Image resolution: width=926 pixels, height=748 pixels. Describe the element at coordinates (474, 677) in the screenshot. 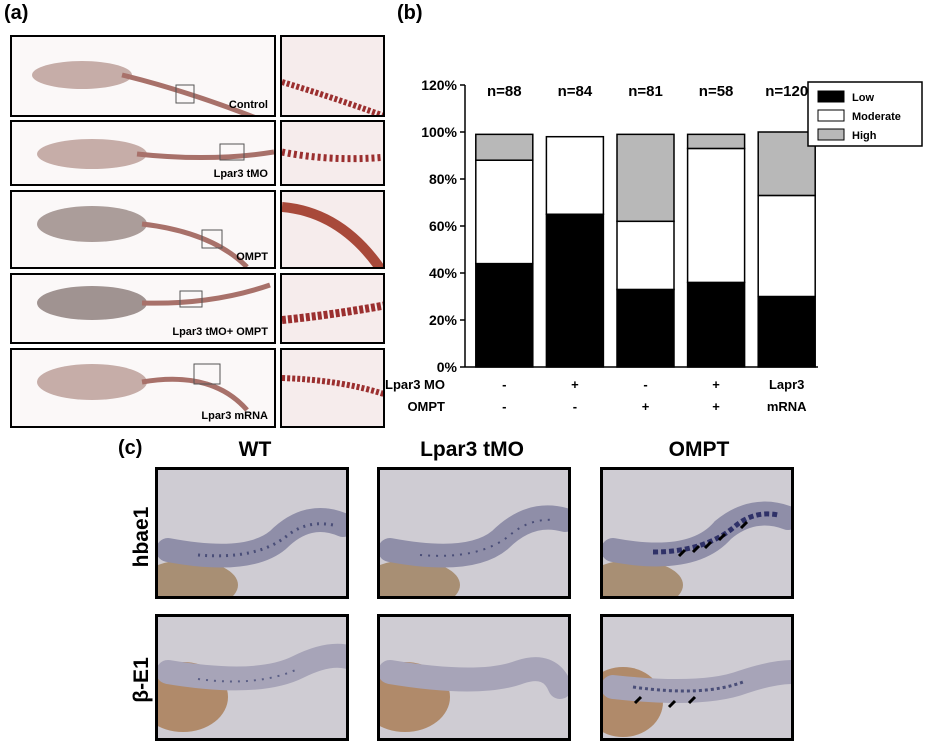

I see `ish-image-lpar3-tmo-beta-e1` at that location.